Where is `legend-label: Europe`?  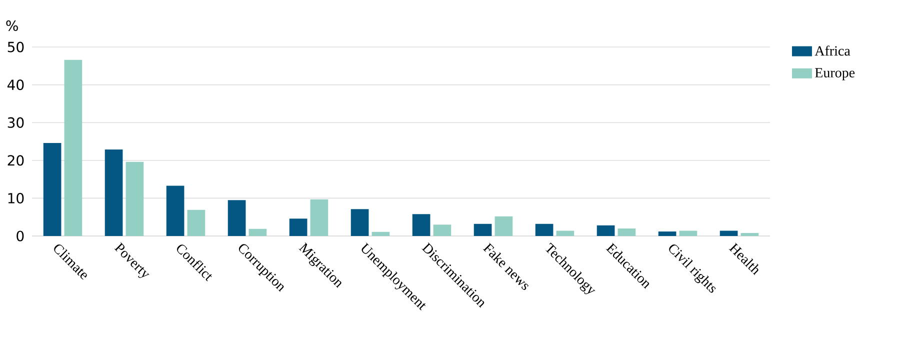 legend-label: Europe is located at coordinates (835, 74).